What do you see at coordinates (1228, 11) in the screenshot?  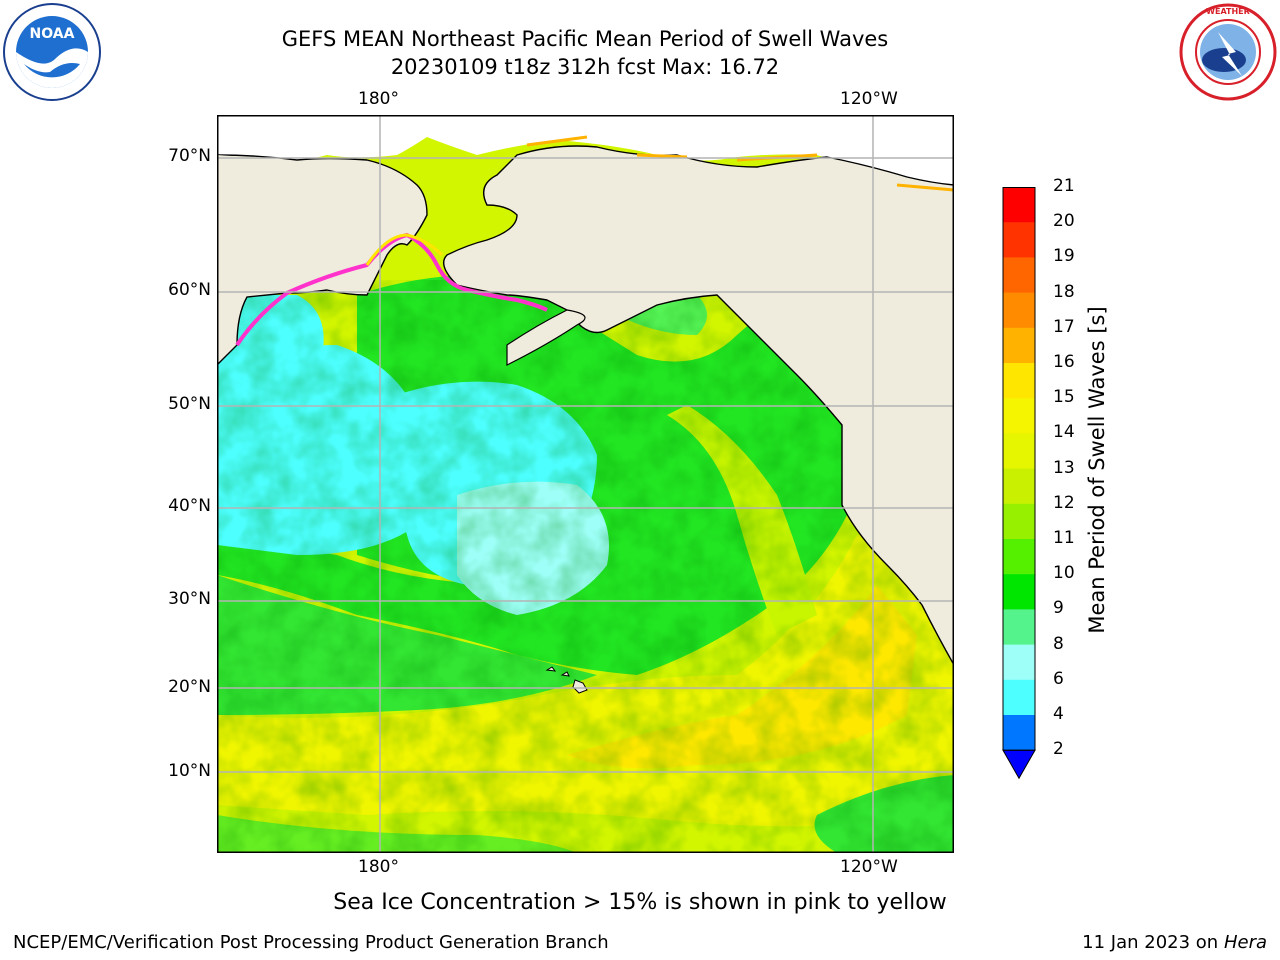 I see `svg-text: WEATHER` at bounding box center [1228, 11].